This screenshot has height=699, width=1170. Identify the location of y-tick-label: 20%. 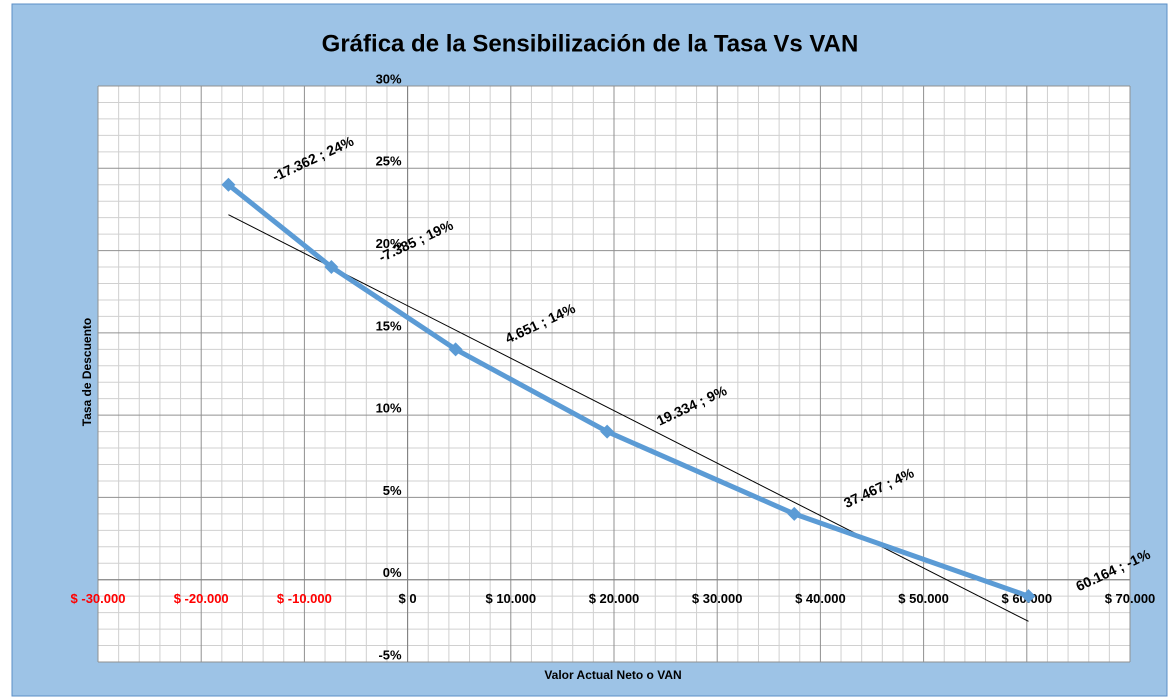
(389, 243).